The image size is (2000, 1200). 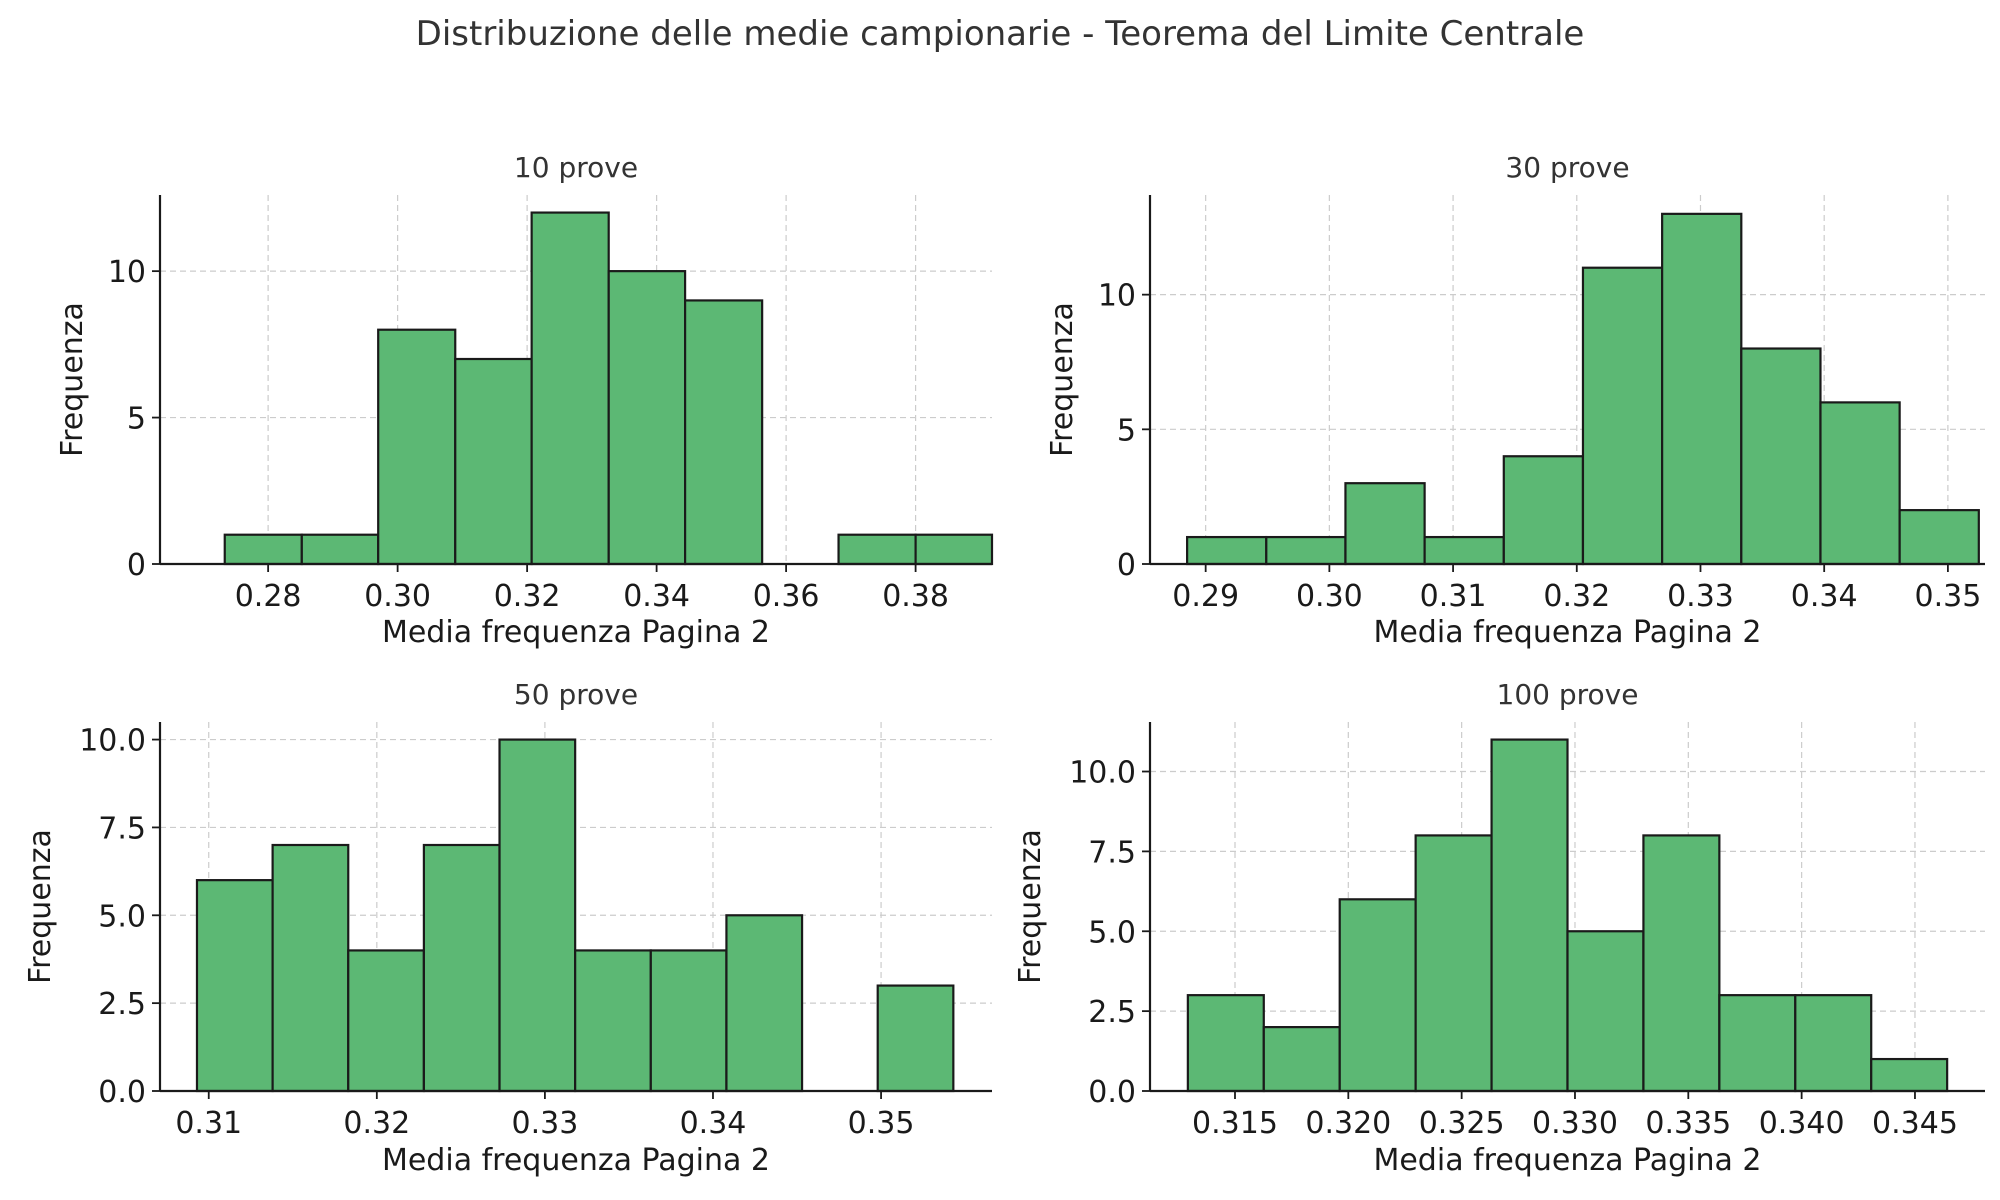 What do you see at coordinates (268, 596) in the screenshot?
I see `x-tick-label: 0.28` at bounding box center [268, 596].